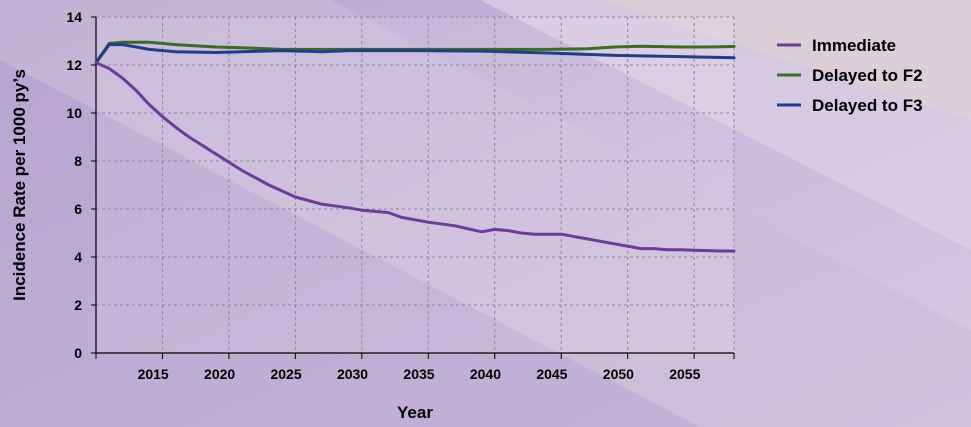  What do you see at coordinates (415, 412) in the screenshot?
I see `x-axis-title: Year` at bounding box center [415, 412].